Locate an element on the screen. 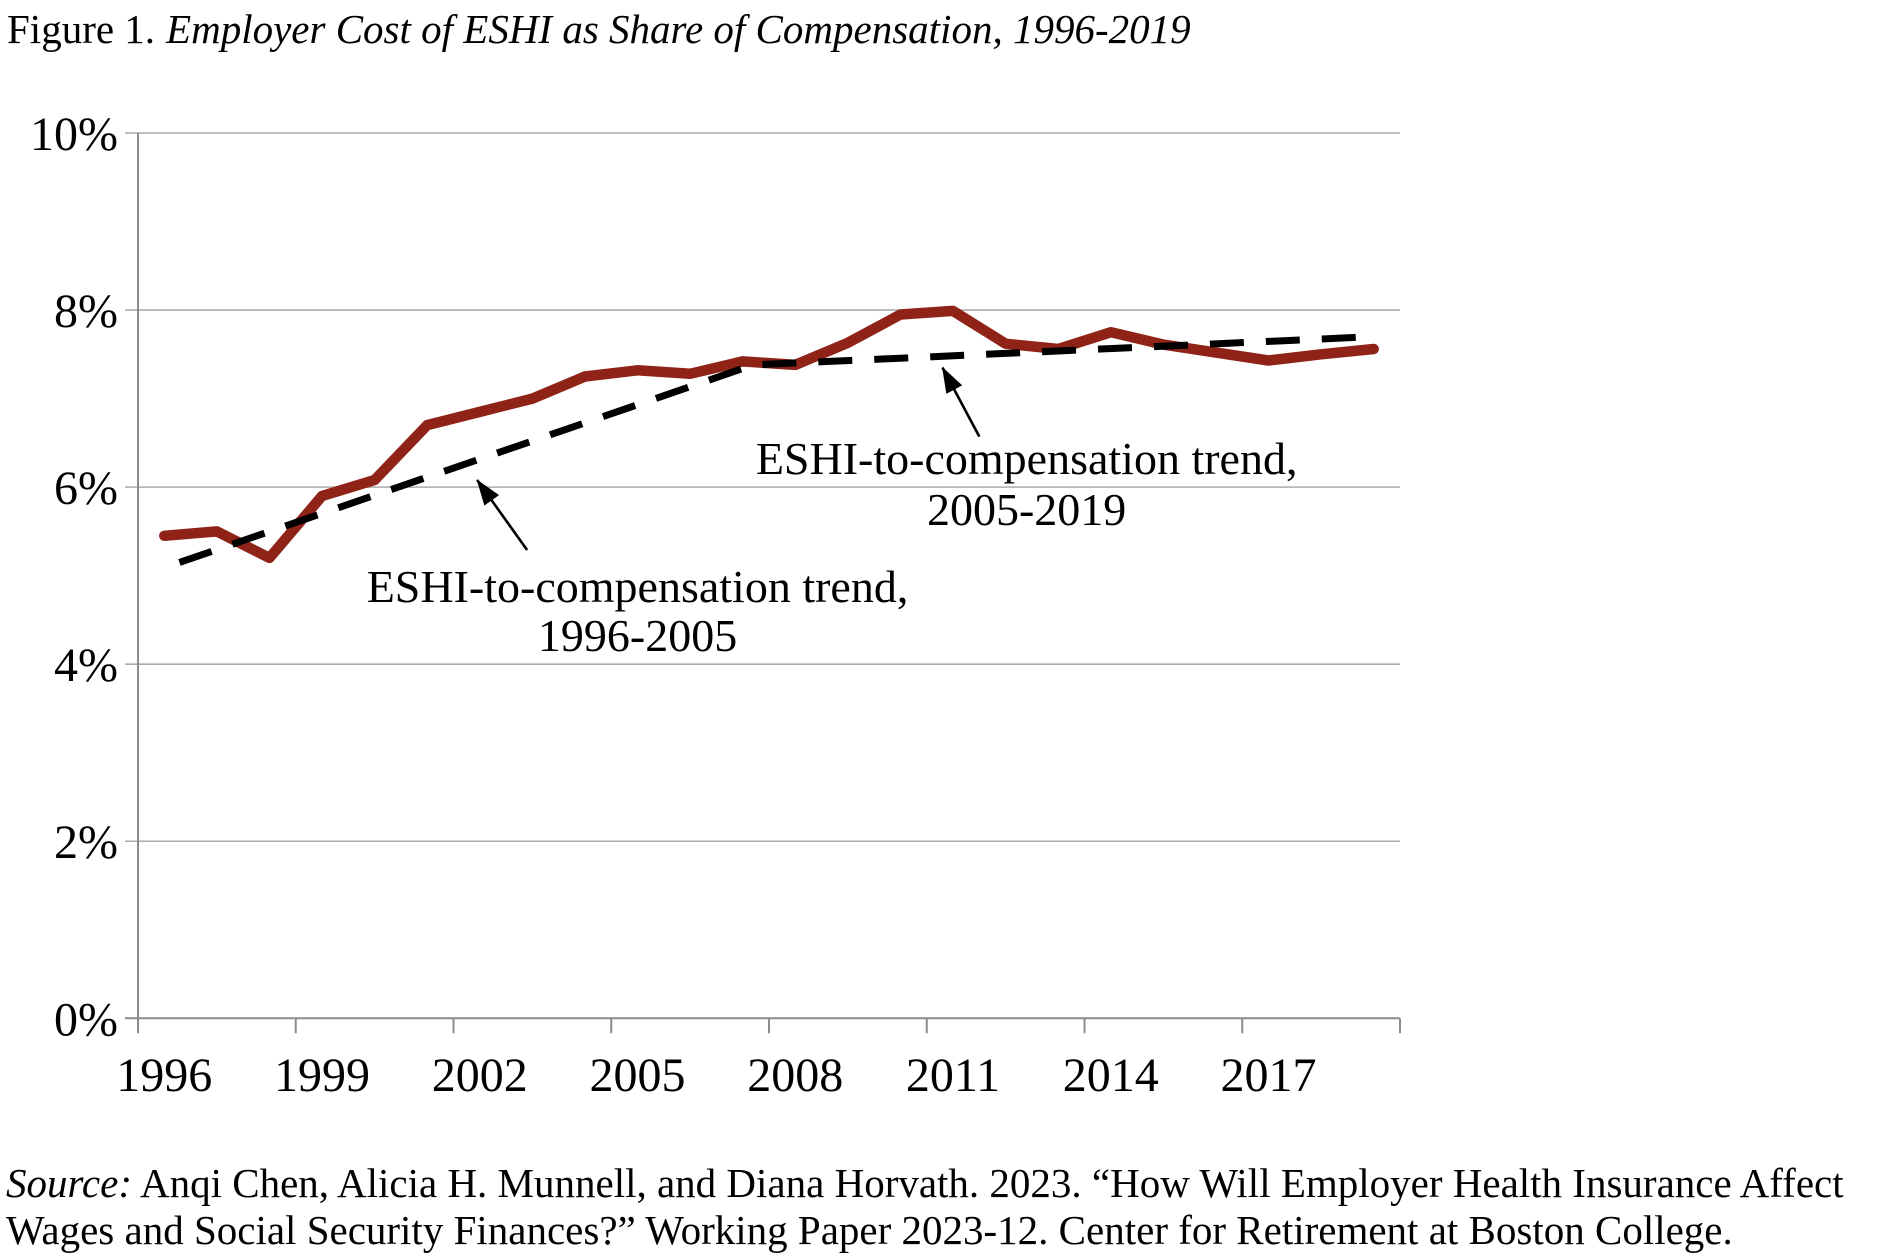  y-tick-label-6pct: 6% is located at coordinates (86, 488).